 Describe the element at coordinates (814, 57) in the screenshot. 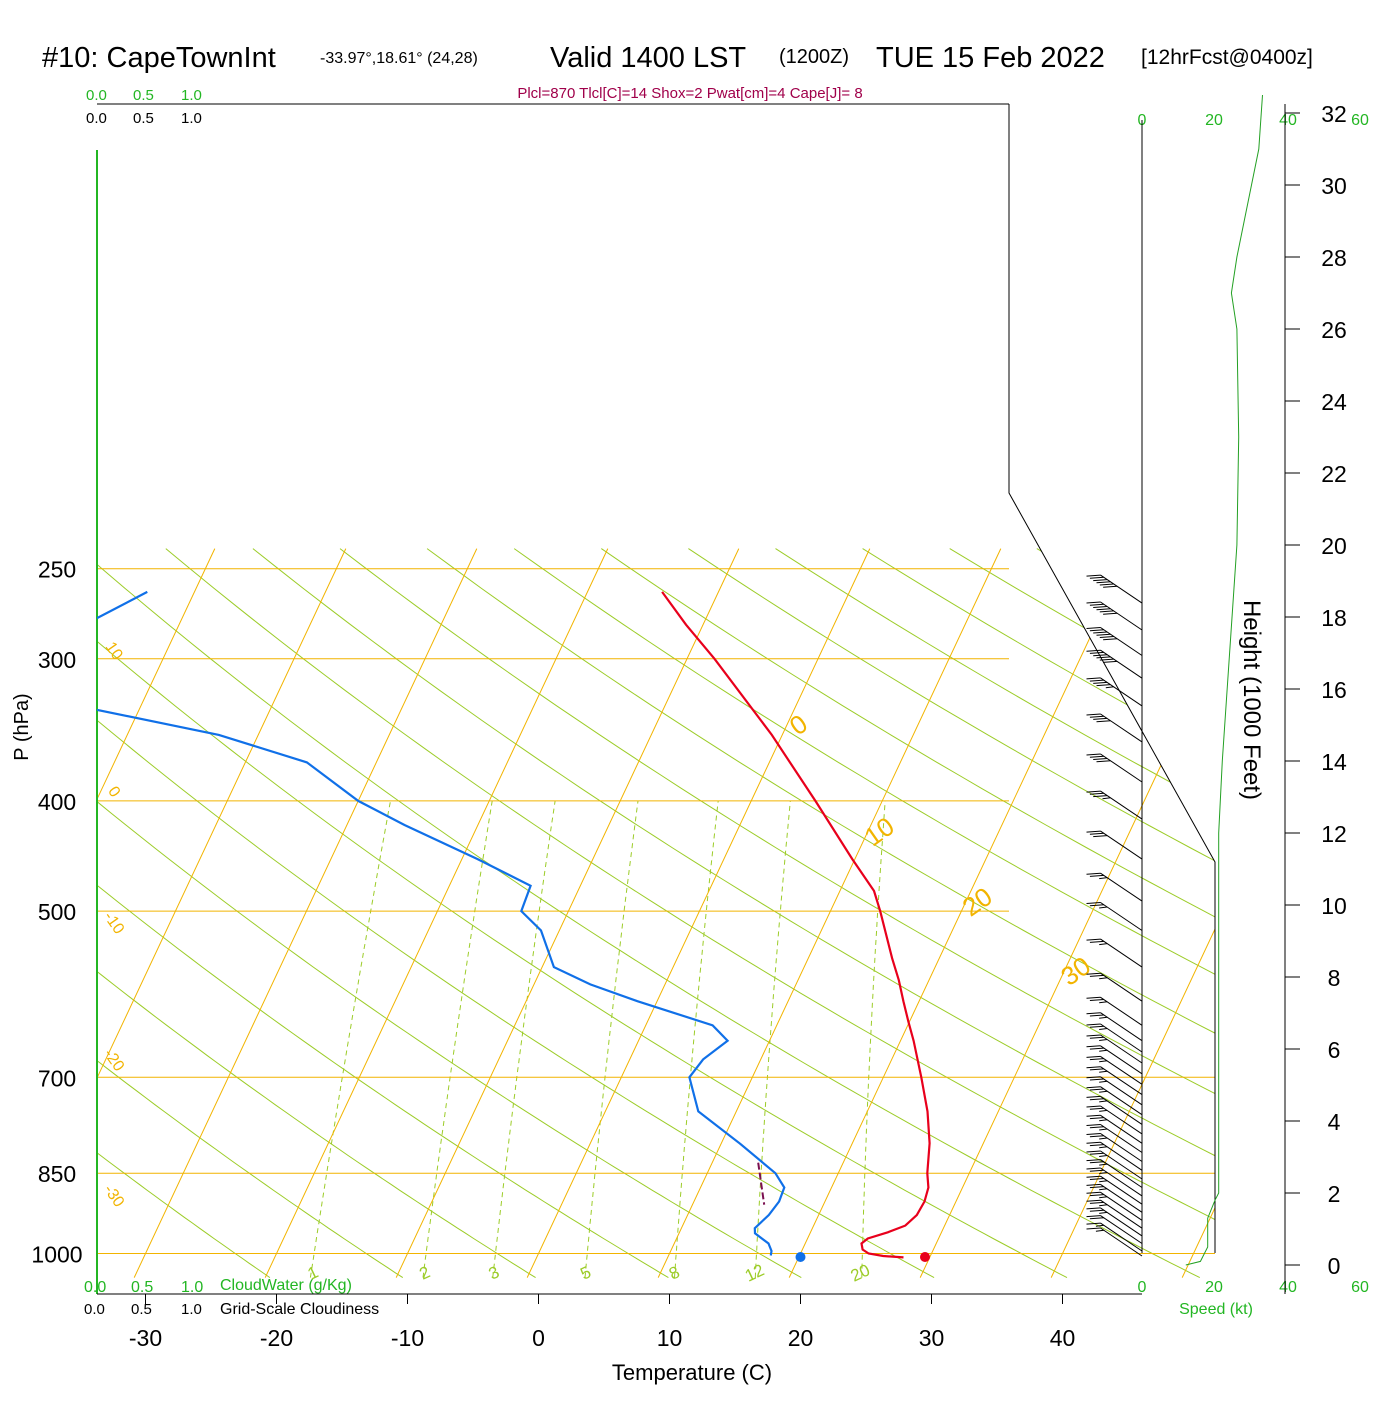

I see `utc-time: (1200Z)` at that location.